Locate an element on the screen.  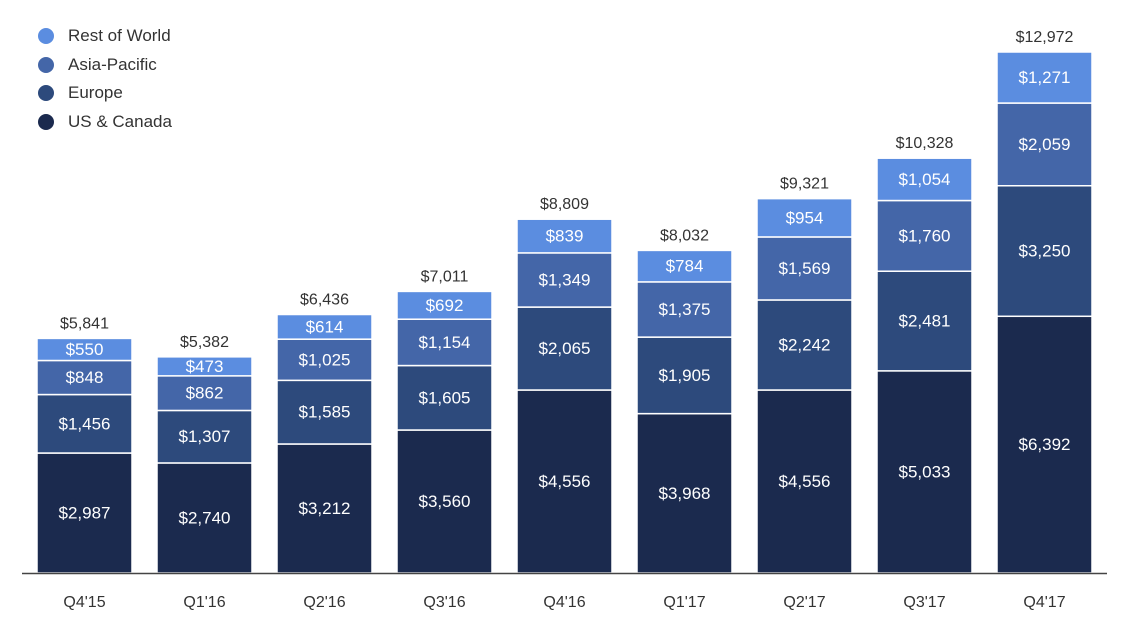
data-label-rest-of-world: $614 is located at coordinates (325, 326).